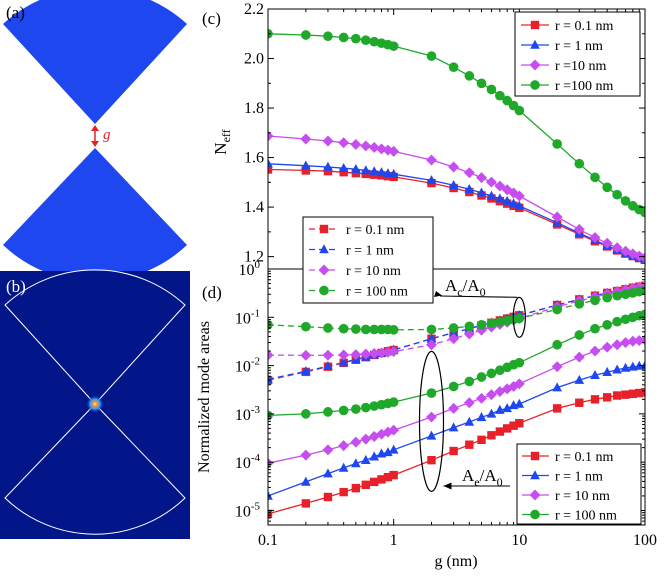 The height and width of the screenshot is (576, 665). Describe the element at coordinates (456, 197) in the screenshot. I see `c-series-line` at that location.